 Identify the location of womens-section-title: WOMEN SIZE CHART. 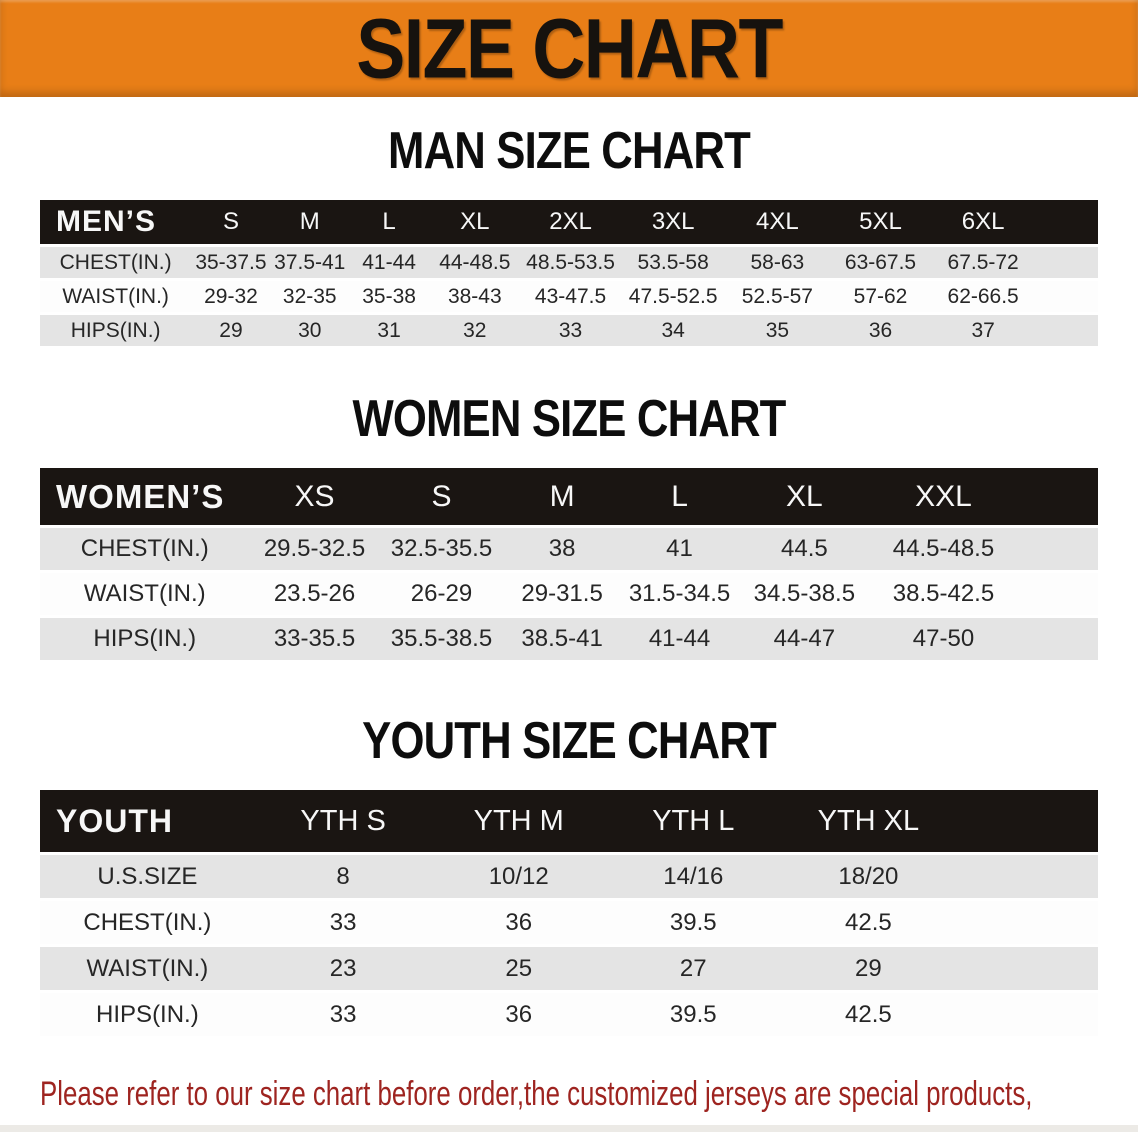
(569, 419).